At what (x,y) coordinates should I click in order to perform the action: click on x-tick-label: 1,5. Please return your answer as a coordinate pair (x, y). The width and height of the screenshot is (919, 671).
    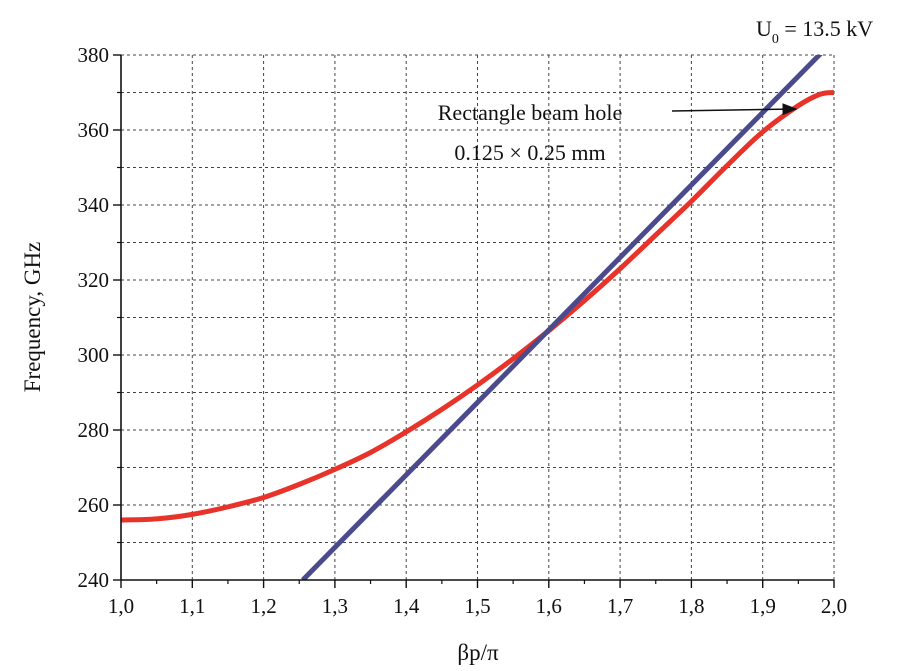
    Looking at the image, I should click on (477, 606).